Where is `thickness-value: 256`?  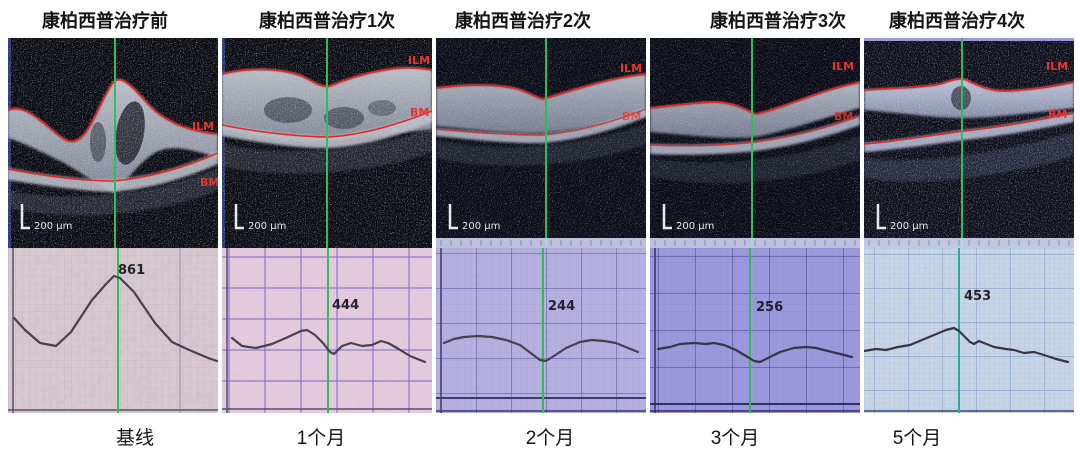
thickness-value: 256 is located at coordinates (769, 307).